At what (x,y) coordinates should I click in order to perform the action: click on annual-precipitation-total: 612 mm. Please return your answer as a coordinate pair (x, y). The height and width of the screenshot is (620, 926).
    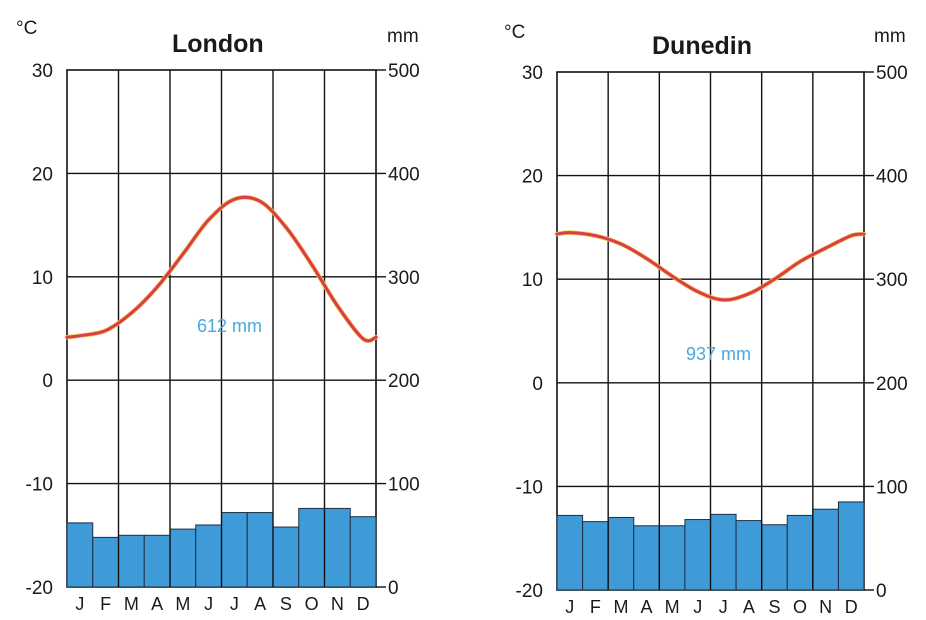
    Looking at the image, I should click on (229, 326).